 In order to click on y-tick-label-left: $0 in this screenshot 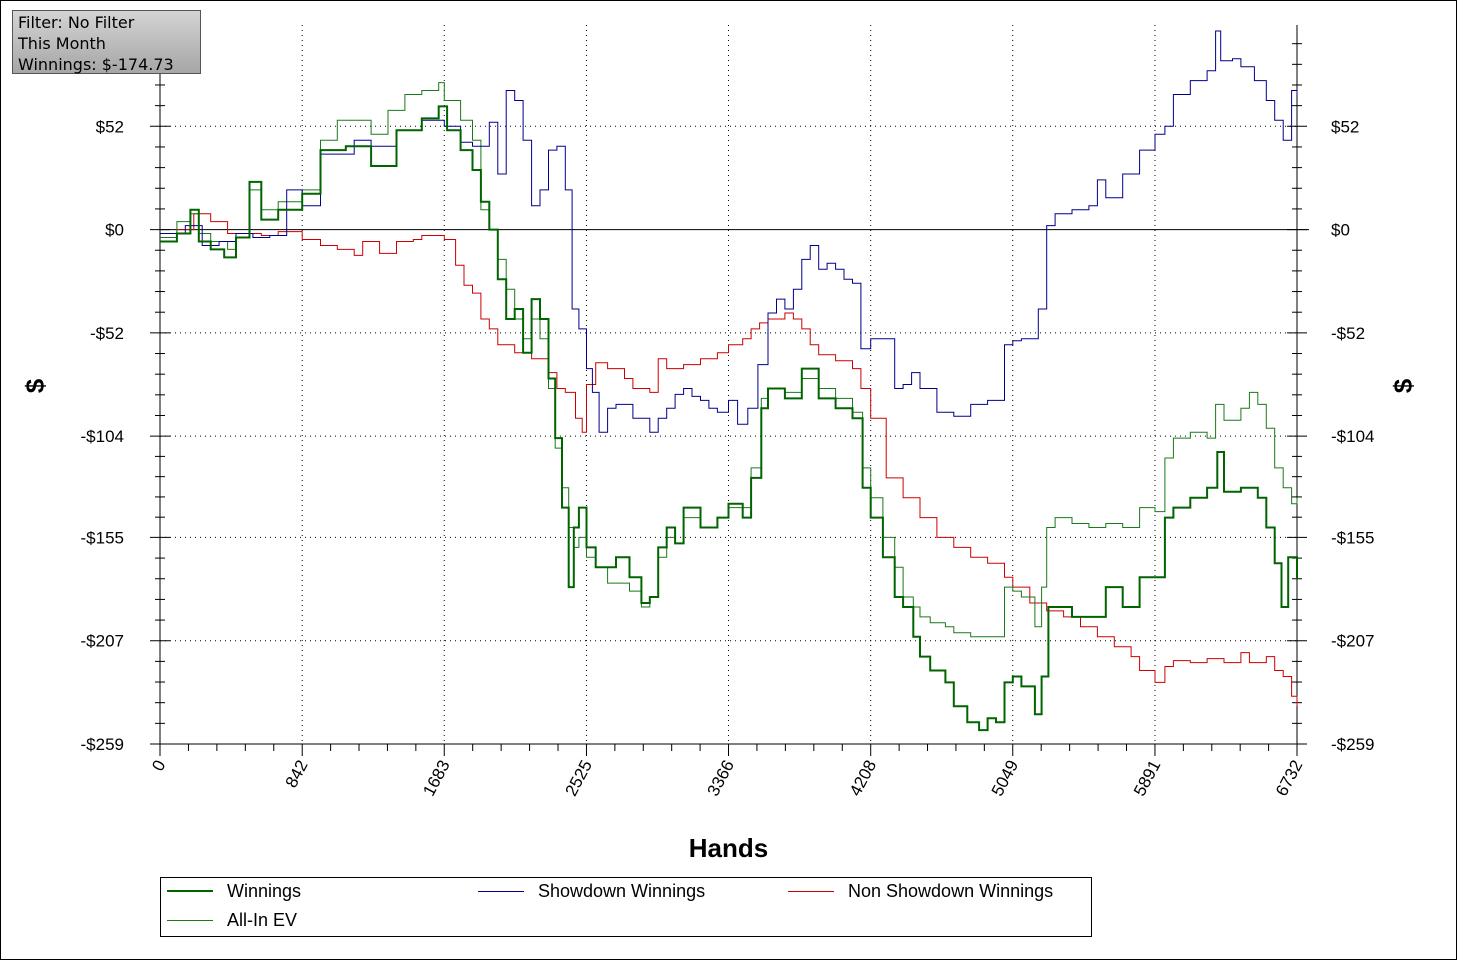, I will do `click(114, 230)`.